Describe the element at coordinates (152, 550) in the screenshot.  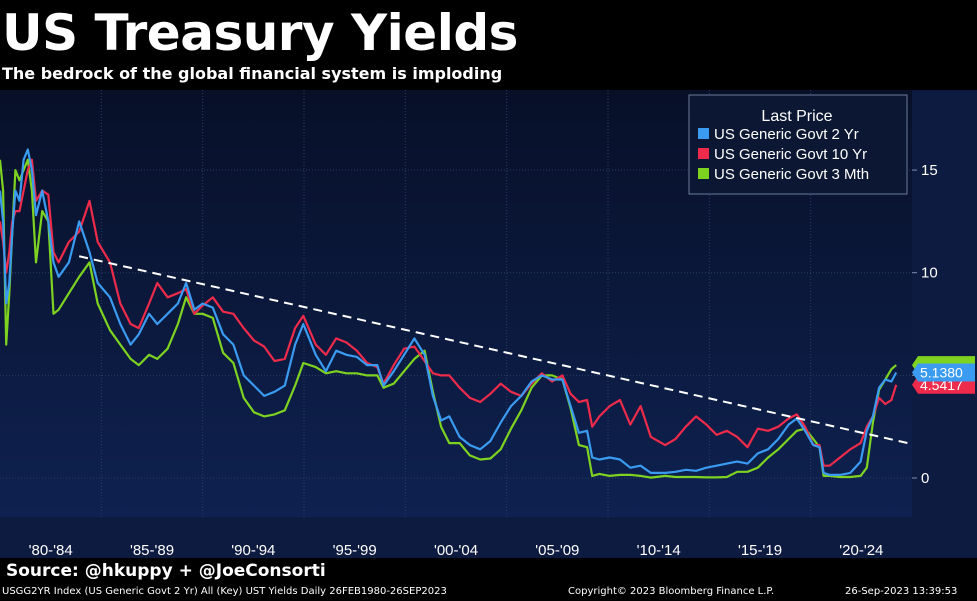
I see `x-tick-label-1: '85-'89` at that location.